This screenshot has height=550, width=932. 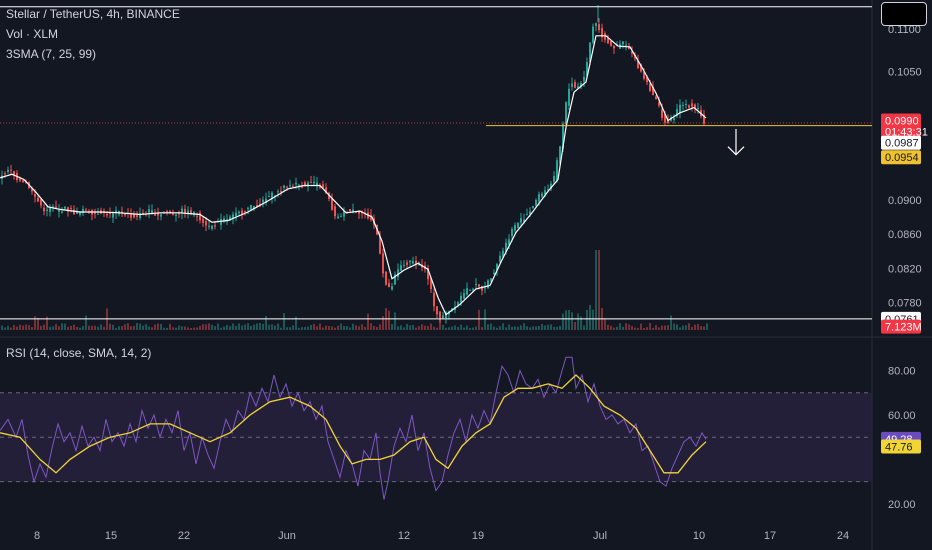 I want to click on time-tick-label: 12, so click(x=404, y=536).